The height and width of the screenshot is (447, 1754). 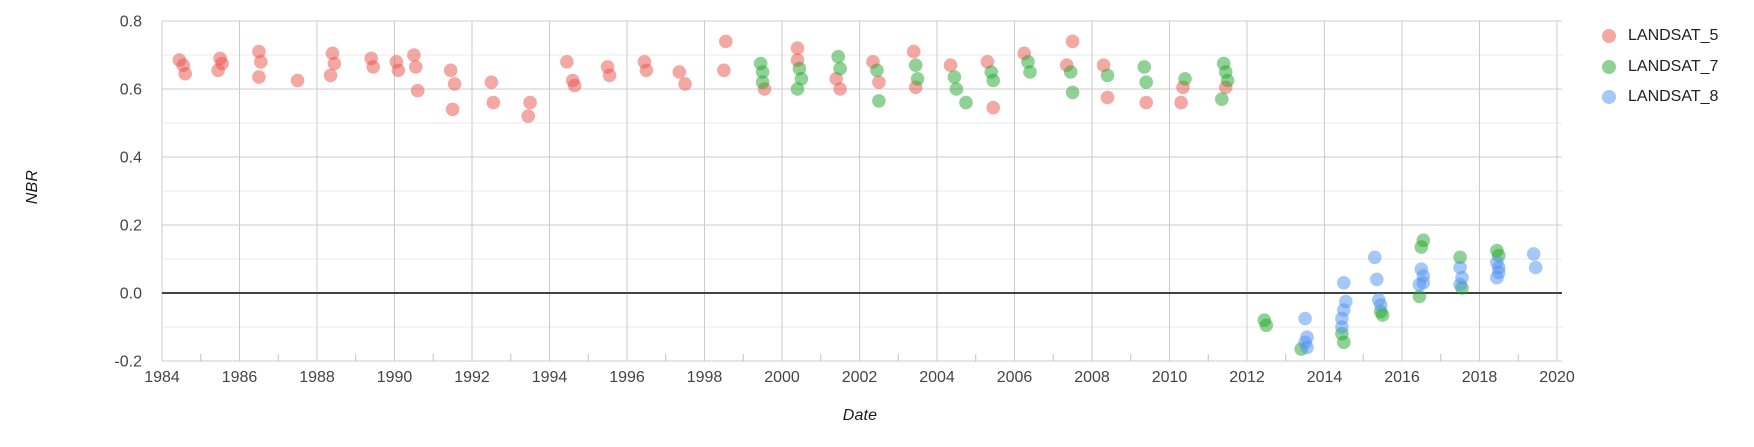 I want to click on x-tick-label: 2012, so click(x=1247, y=377).